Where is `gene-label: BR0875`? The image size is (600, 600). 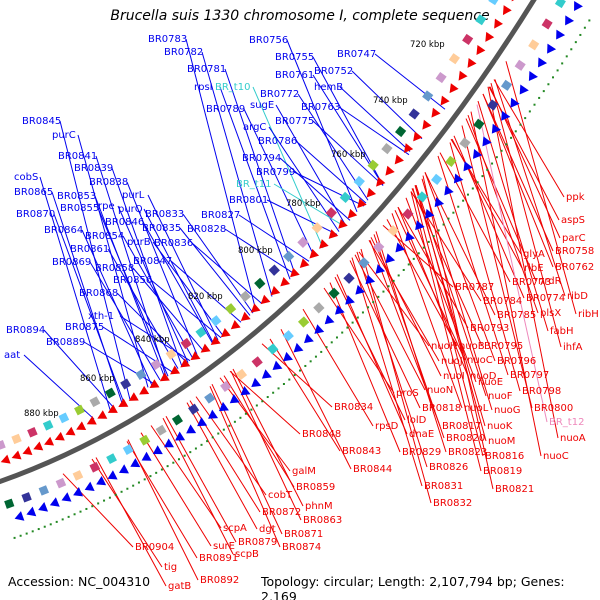
gene-label: BR0875 is located at coordinates (84, 327).